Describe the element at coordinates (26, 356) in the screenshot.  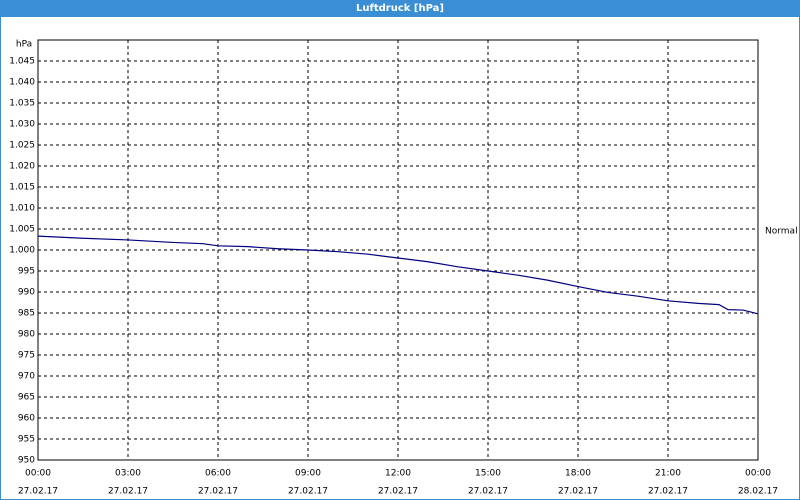
I see `y-tick-label: 975` at that location.